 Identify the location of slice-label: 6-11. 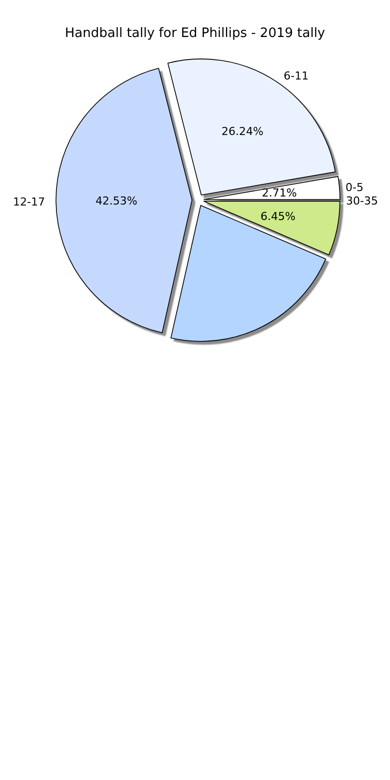
(296, 75).